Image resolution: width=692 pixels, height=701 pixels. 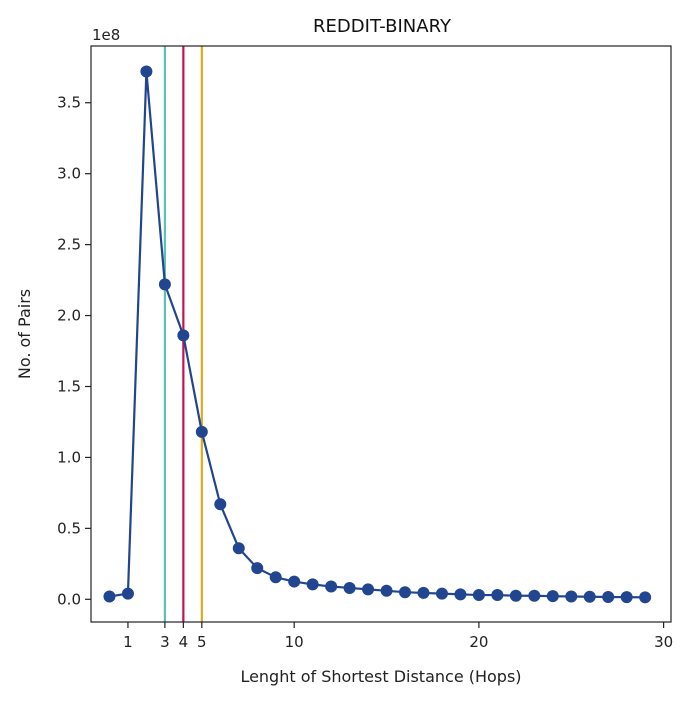 What do you see at coordinates (69, 103) in the screenshot?
I see `y-tick-label: 3.5` at bounding box center [69, 103].